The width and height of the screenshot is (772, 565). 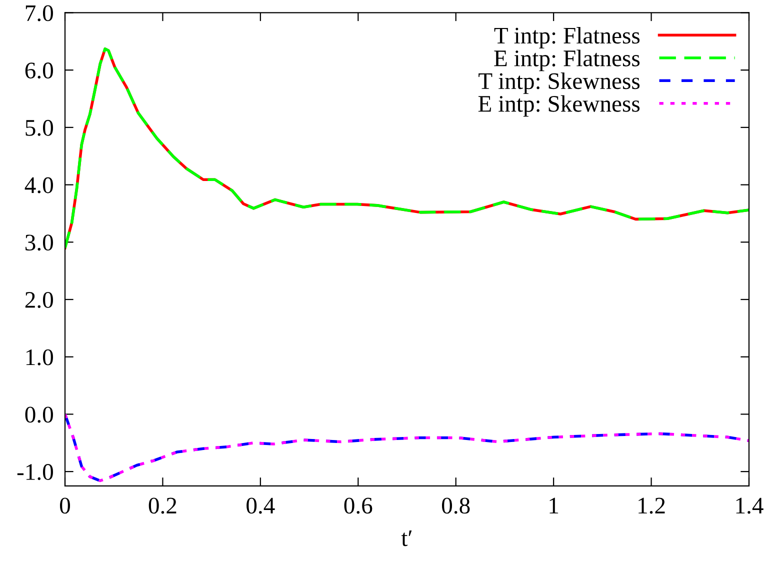 What do you see at coordinates (39, 70) in the screenshot?
I see `y-tick-label: 6.0` at bounding box center [39, 70].